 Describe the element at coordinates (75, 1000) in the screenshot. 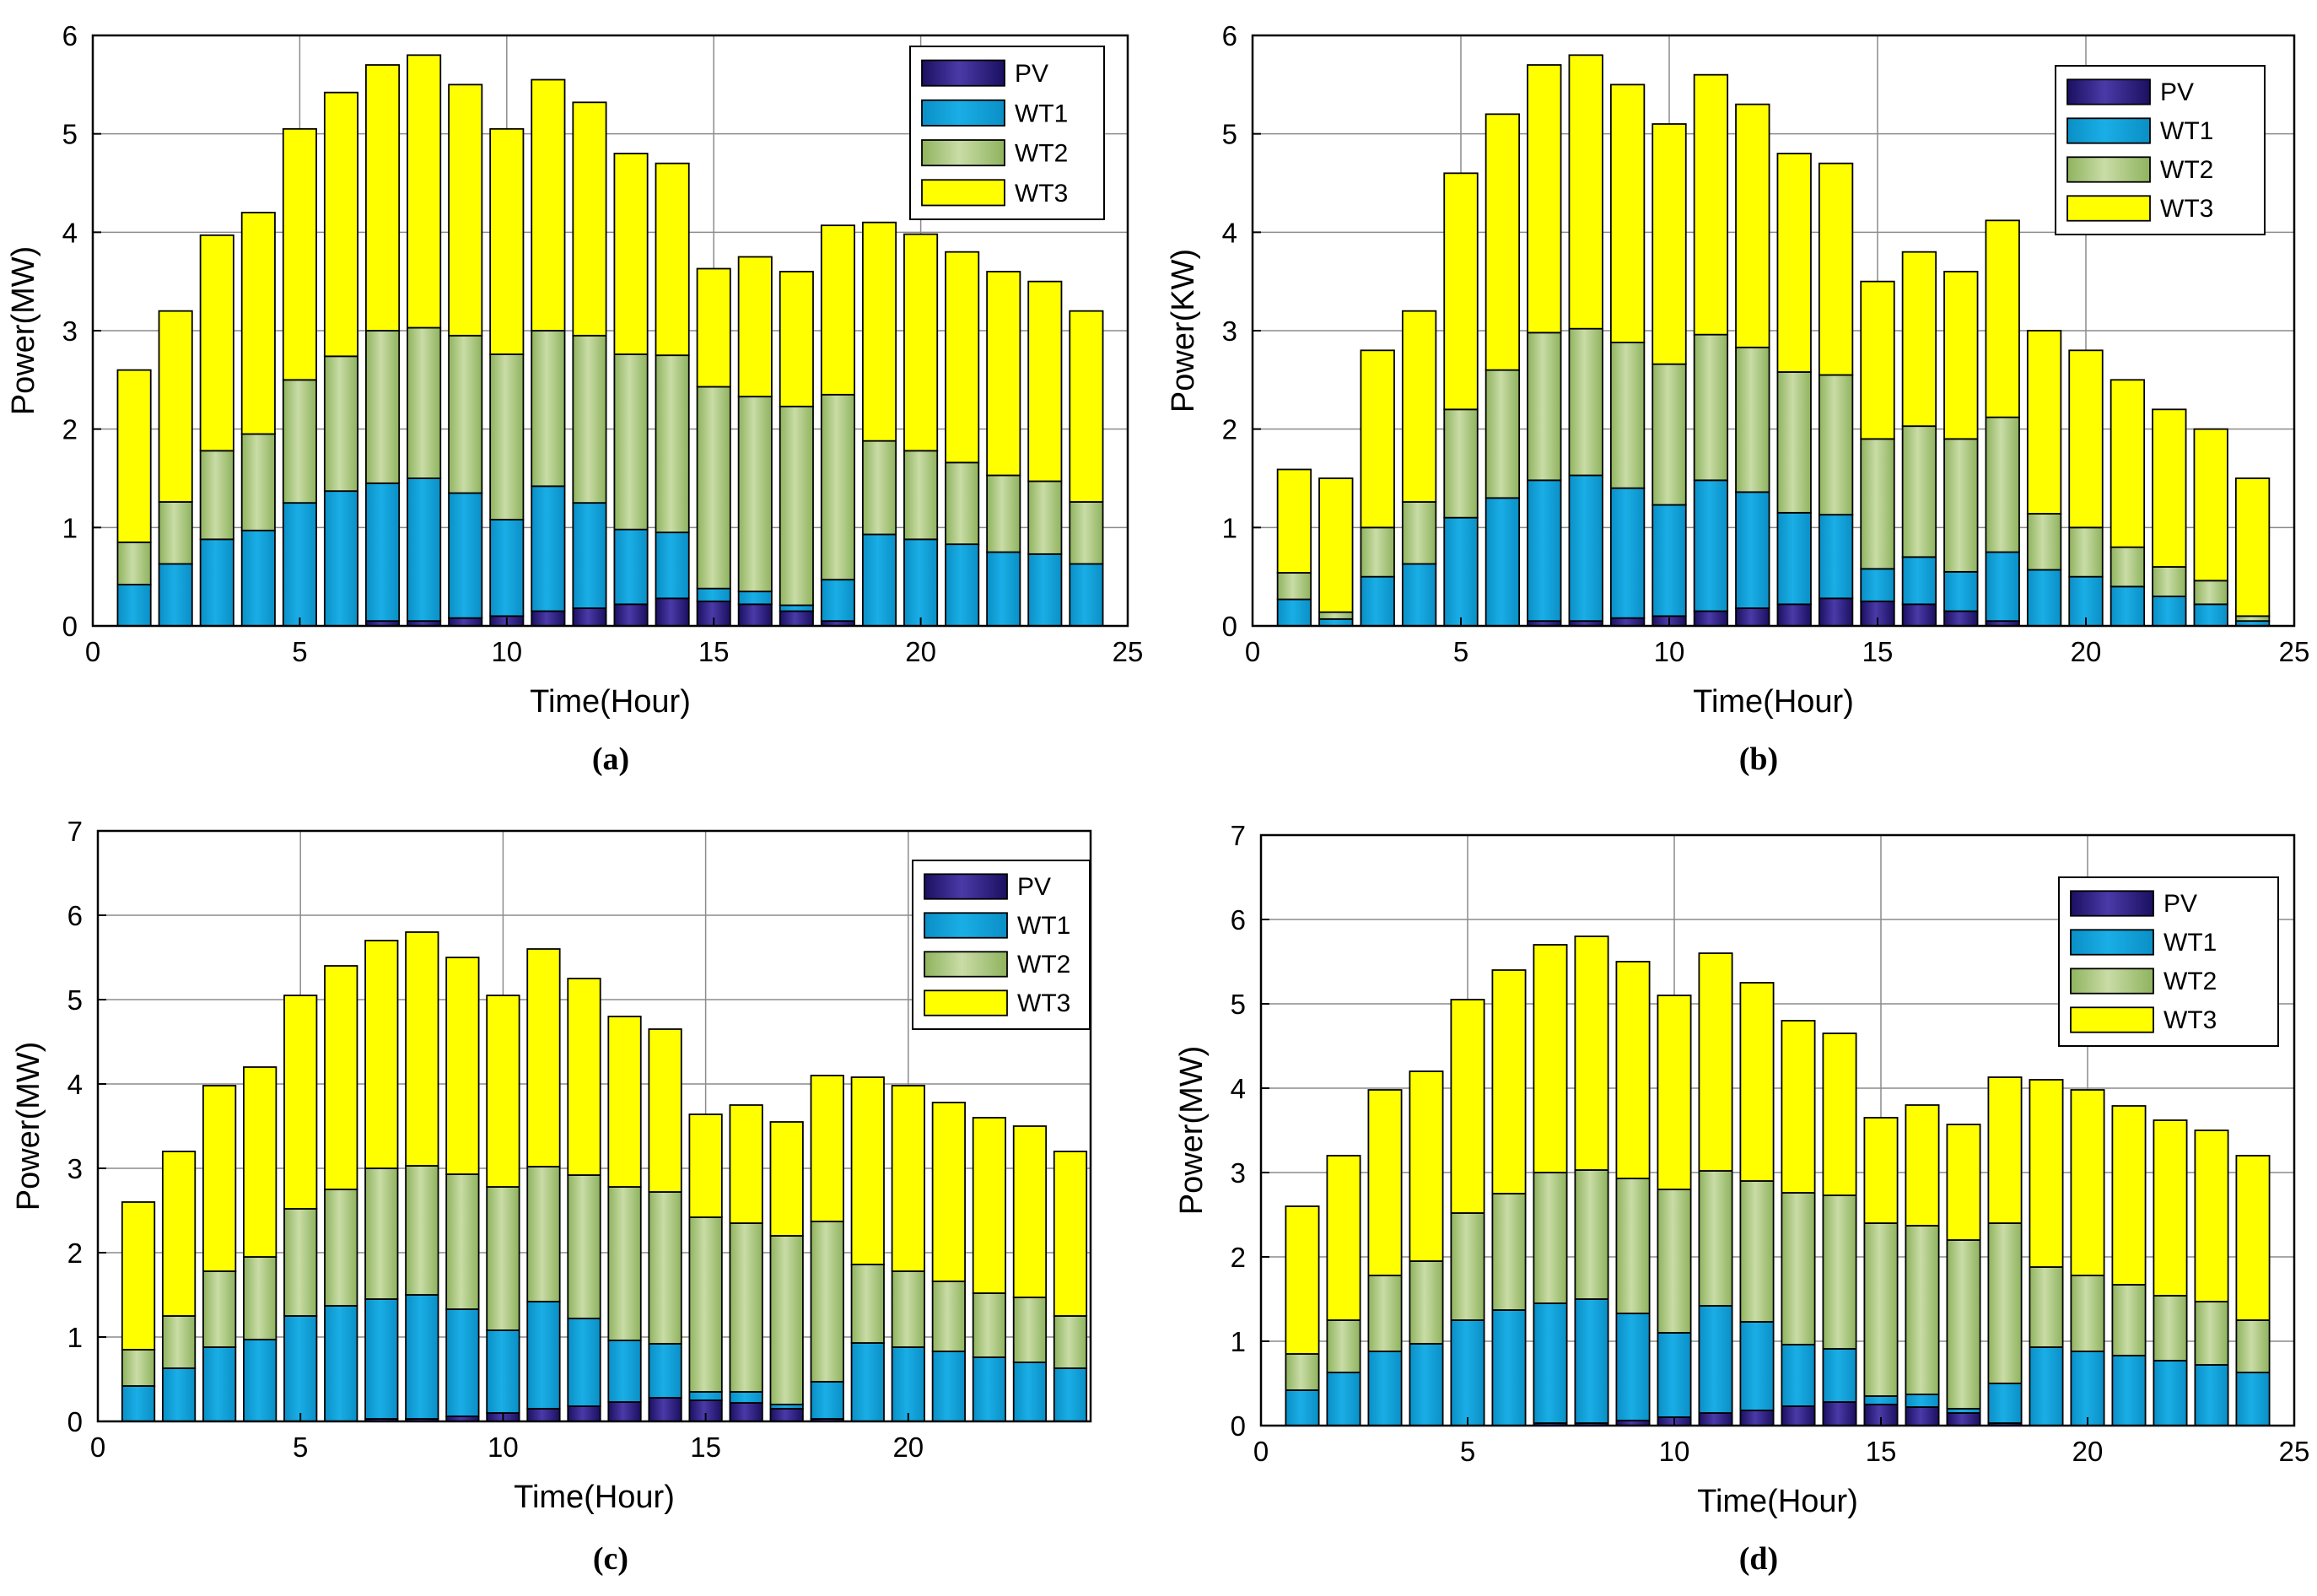

I see `y-tick-label: 5` at that location.